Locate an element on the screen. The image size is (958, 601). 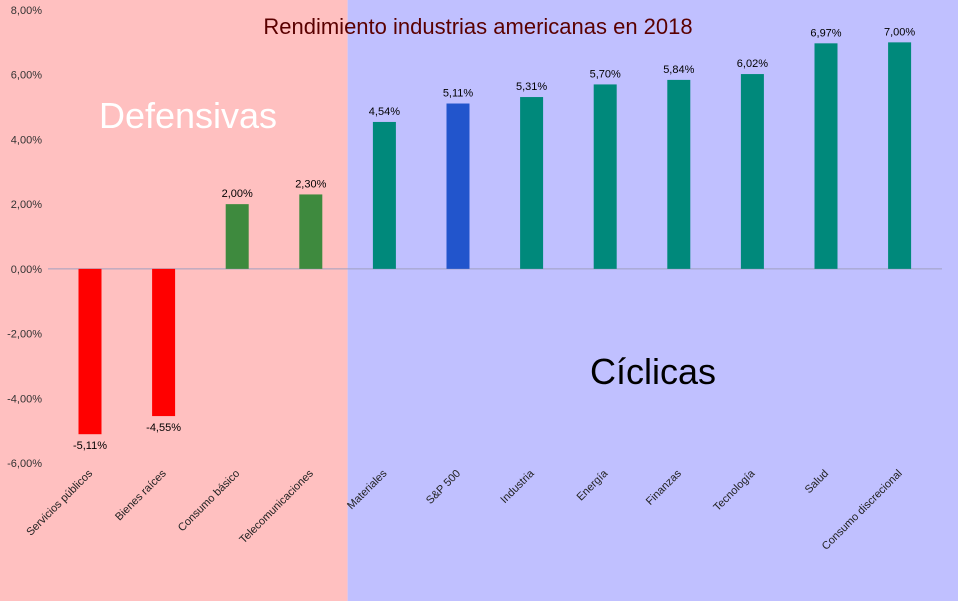
y-tick-label: 2,00% is located at coordinates (26, 205).